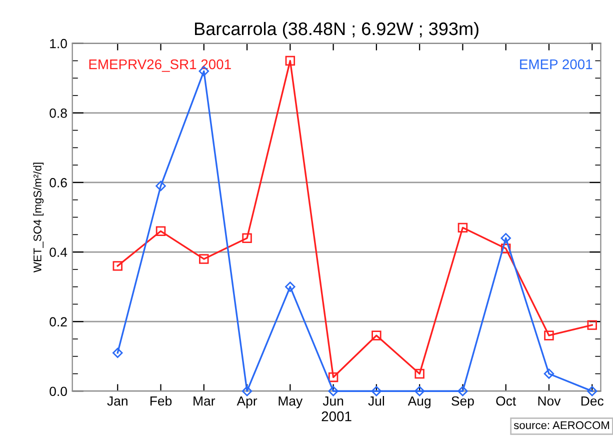 The height and width of the screenshot is (447, 613). Describe the element at coordinates (58, 113) in the screenshot. I see `y-tick-label: 0.8` at that location.